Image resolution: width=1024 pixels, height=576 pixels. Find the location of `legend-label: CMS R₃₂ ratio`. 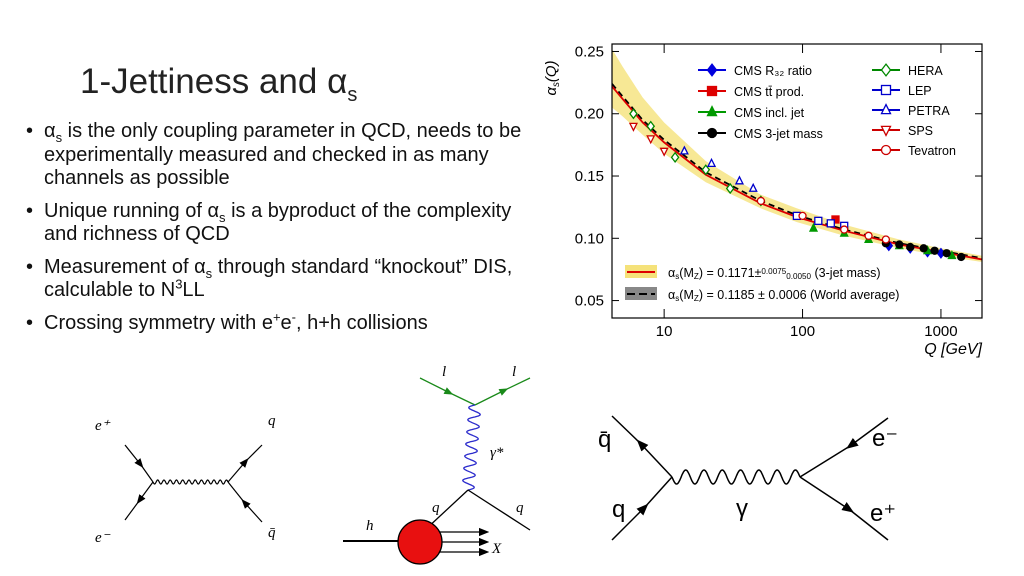

legend-label: CMS R₃₂ ratio is located at coordinates (773, 71).